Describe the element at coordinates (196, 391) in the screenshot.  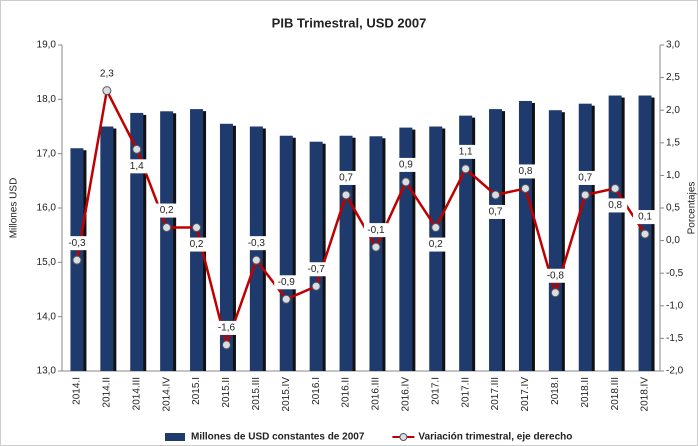
I see `x-tick-label: 2015.I` at that location.